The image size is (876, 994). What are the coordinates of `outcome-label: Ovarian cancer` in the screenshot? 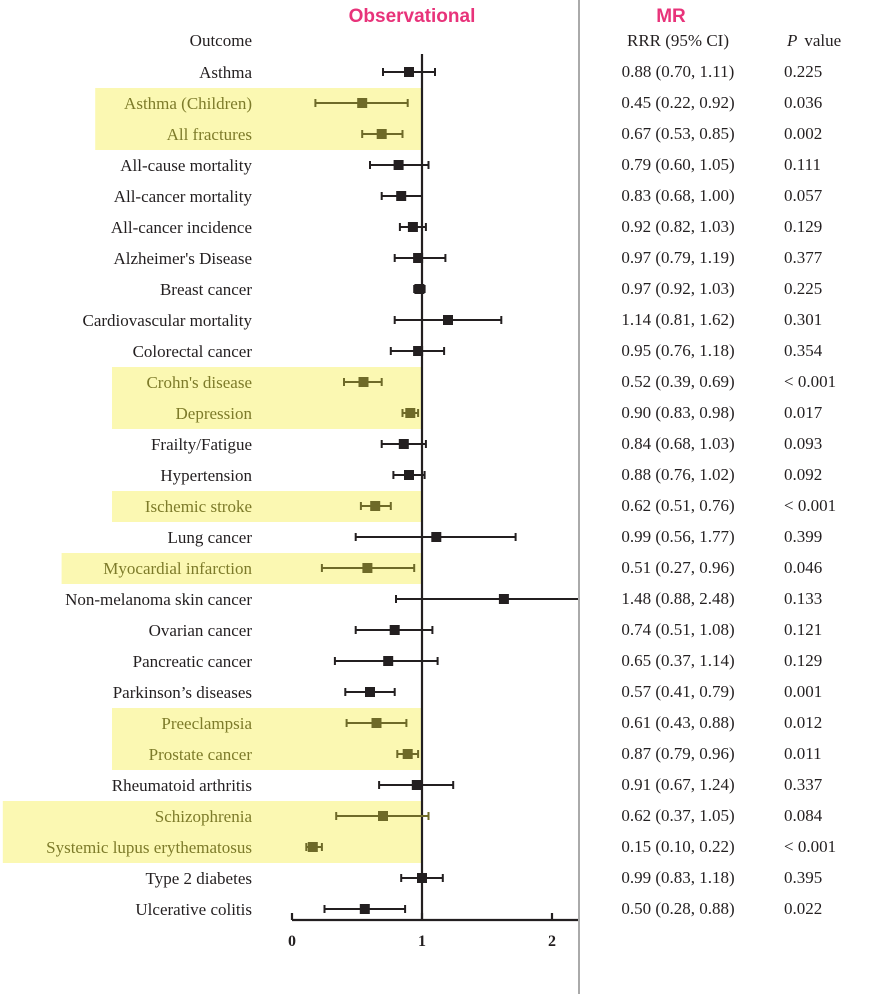 It's located at (201, 630).